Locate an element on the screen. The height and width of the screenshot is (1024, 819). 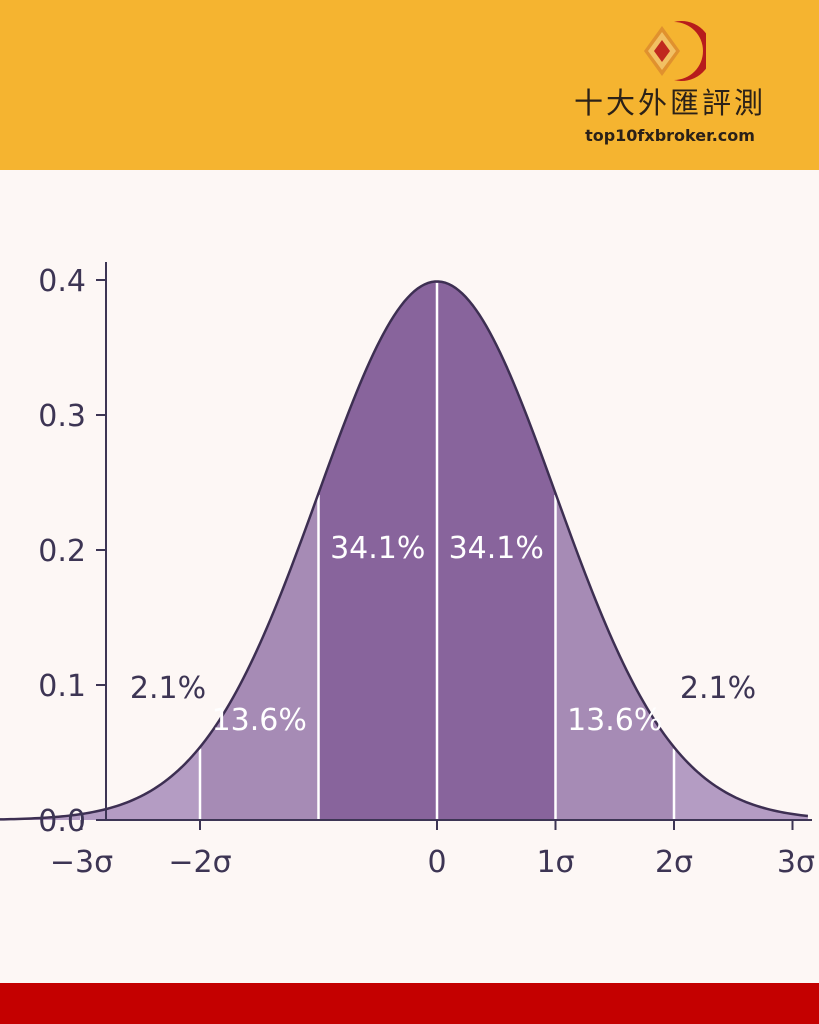
footer-band is located at coordinates (409, 1003).